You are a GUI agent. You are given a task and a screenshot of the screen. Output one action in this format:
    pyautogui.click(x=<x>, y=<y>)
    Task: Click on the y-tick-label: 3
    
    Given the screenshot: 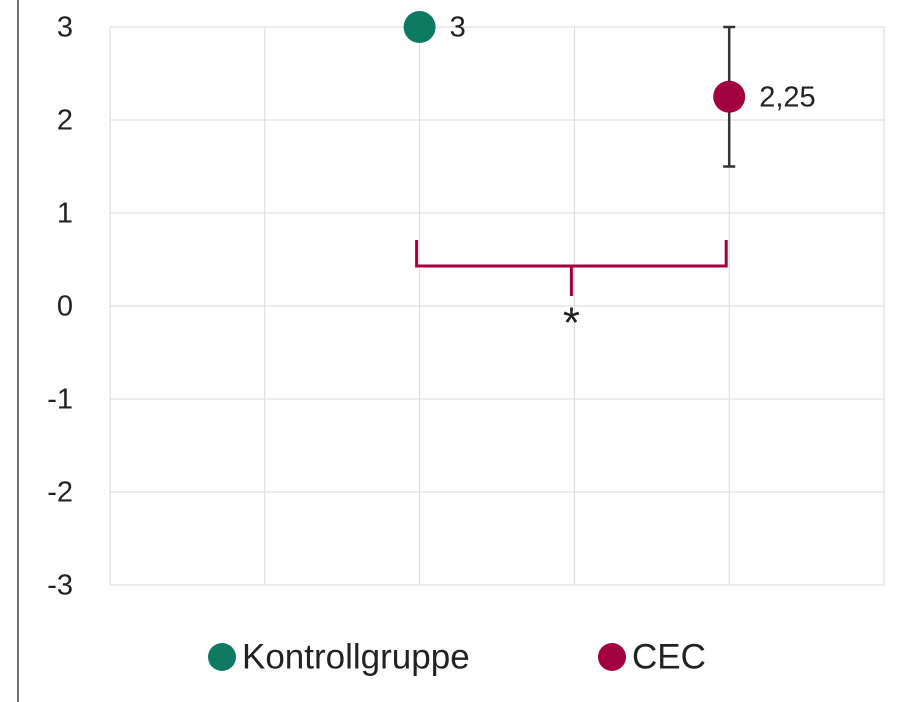 What is the action you would take?
    pyautogui.click(x=65, y=28)
    